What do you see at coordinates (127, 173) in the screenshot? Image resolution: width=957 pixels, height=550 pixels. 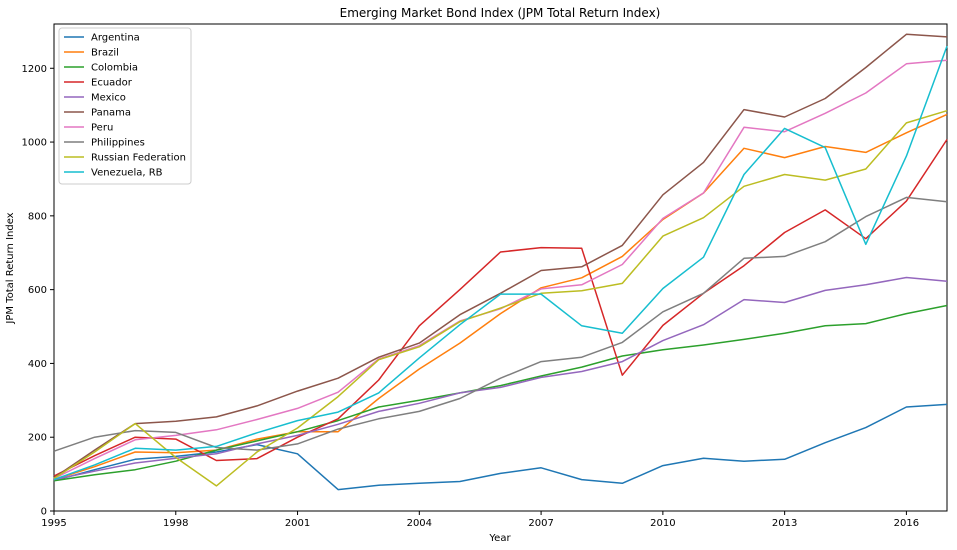 I see `legend-label: Venezuela, RB` at bounding box center [127, 173].